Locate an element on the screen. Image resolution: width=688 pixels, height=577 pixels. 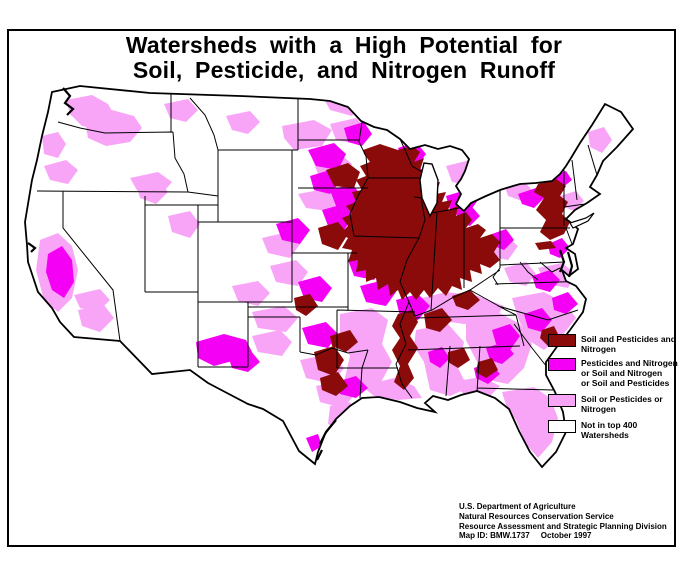
chesapeake-bay-detail is located at coordinates (562, 261).